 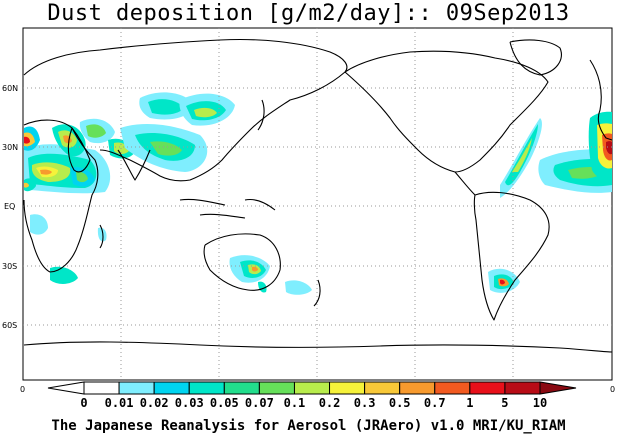 I want to click on dust-region-china, so click(x=164, y=148).